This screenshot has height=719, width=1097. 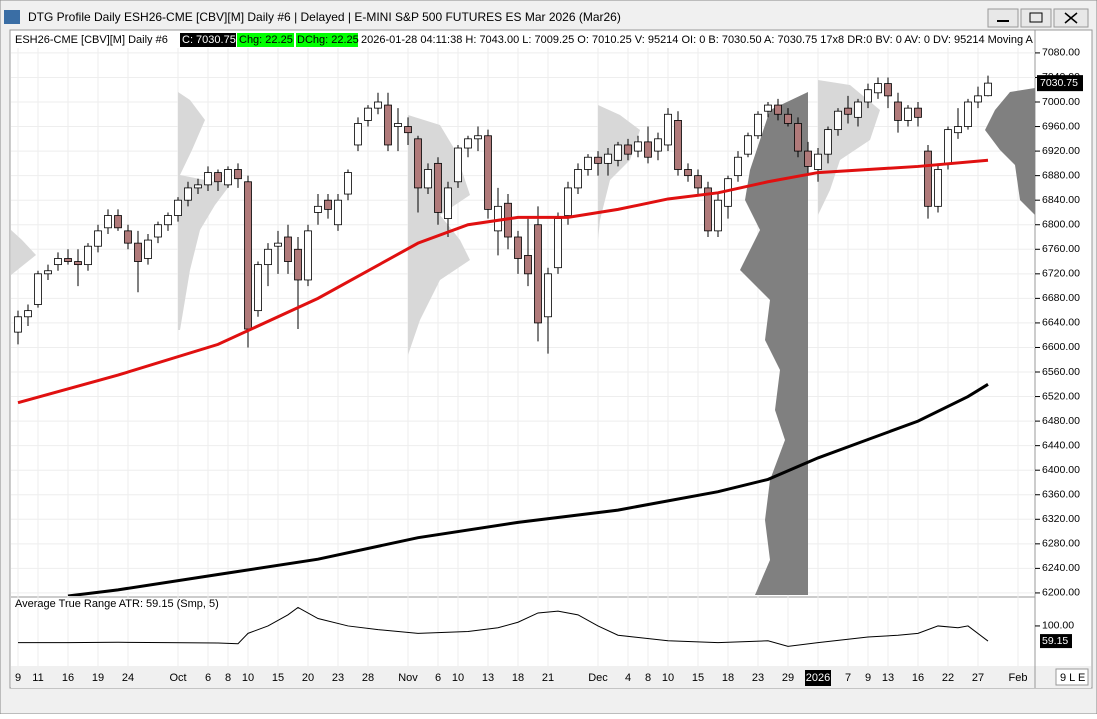 I want to click on y-tick-label: 6520.00, so click(x=1061, y=396).